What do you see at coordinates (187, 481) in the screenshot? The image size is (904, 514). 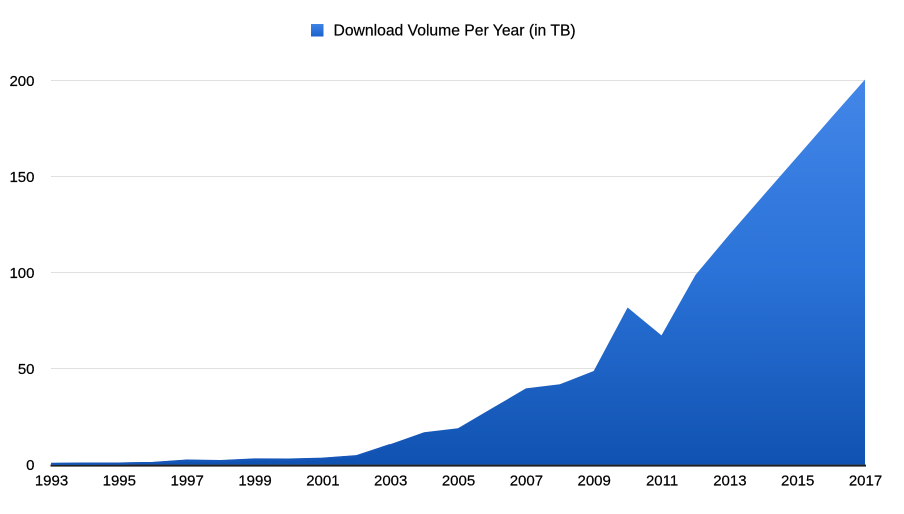 I see `svg-text: 1997` at bounding box center [187, 481].